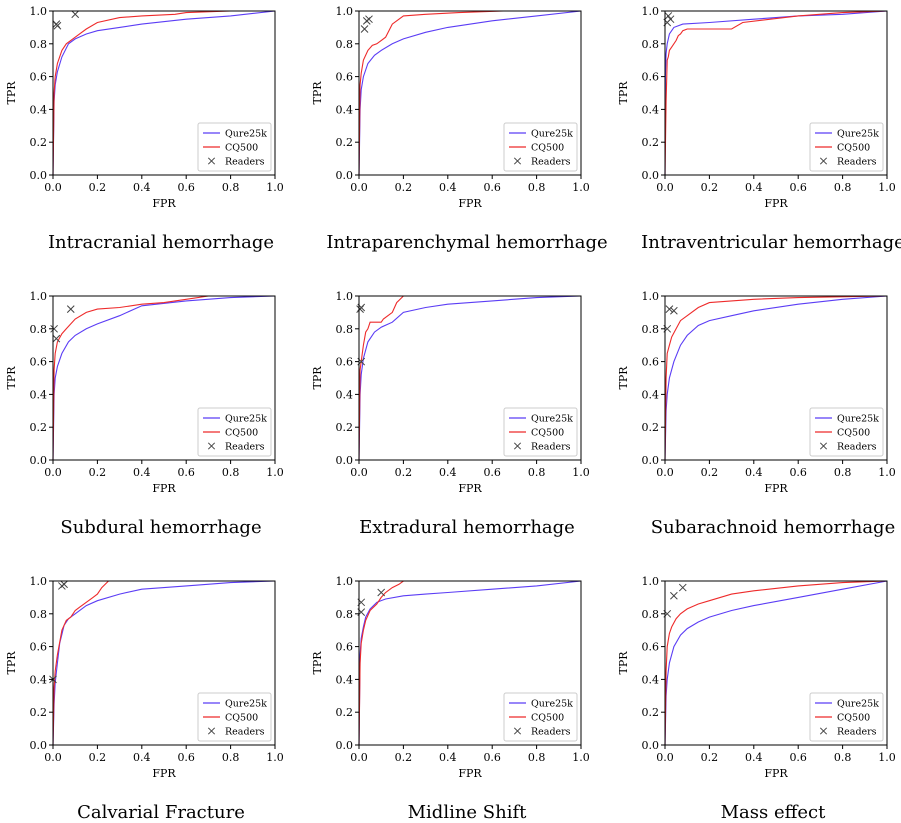 The width and height of the screenshot is (901, 823). Describe the element at coordinates (161, 812) in the screenshot. I see `chart-title: Calvarial Fracture` at that location.